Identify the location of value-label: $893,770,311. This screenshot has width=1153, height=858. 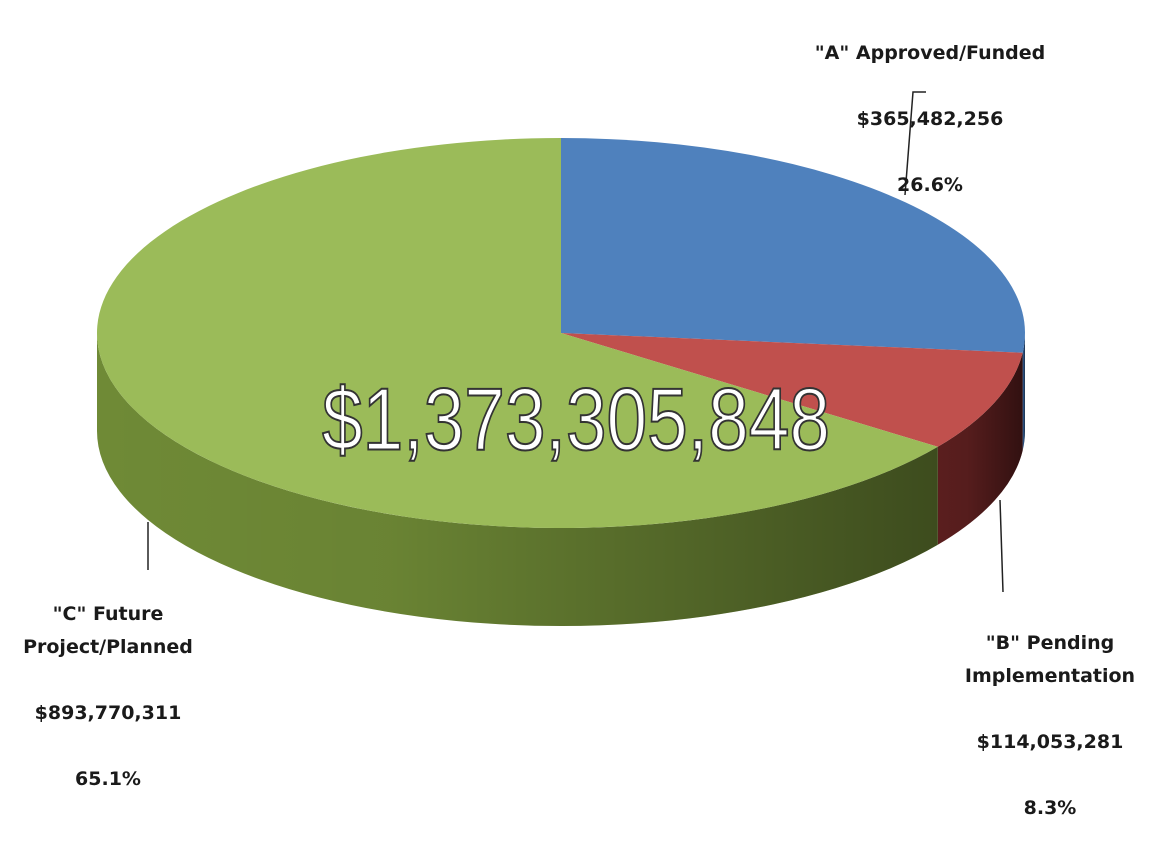
(108, 713).